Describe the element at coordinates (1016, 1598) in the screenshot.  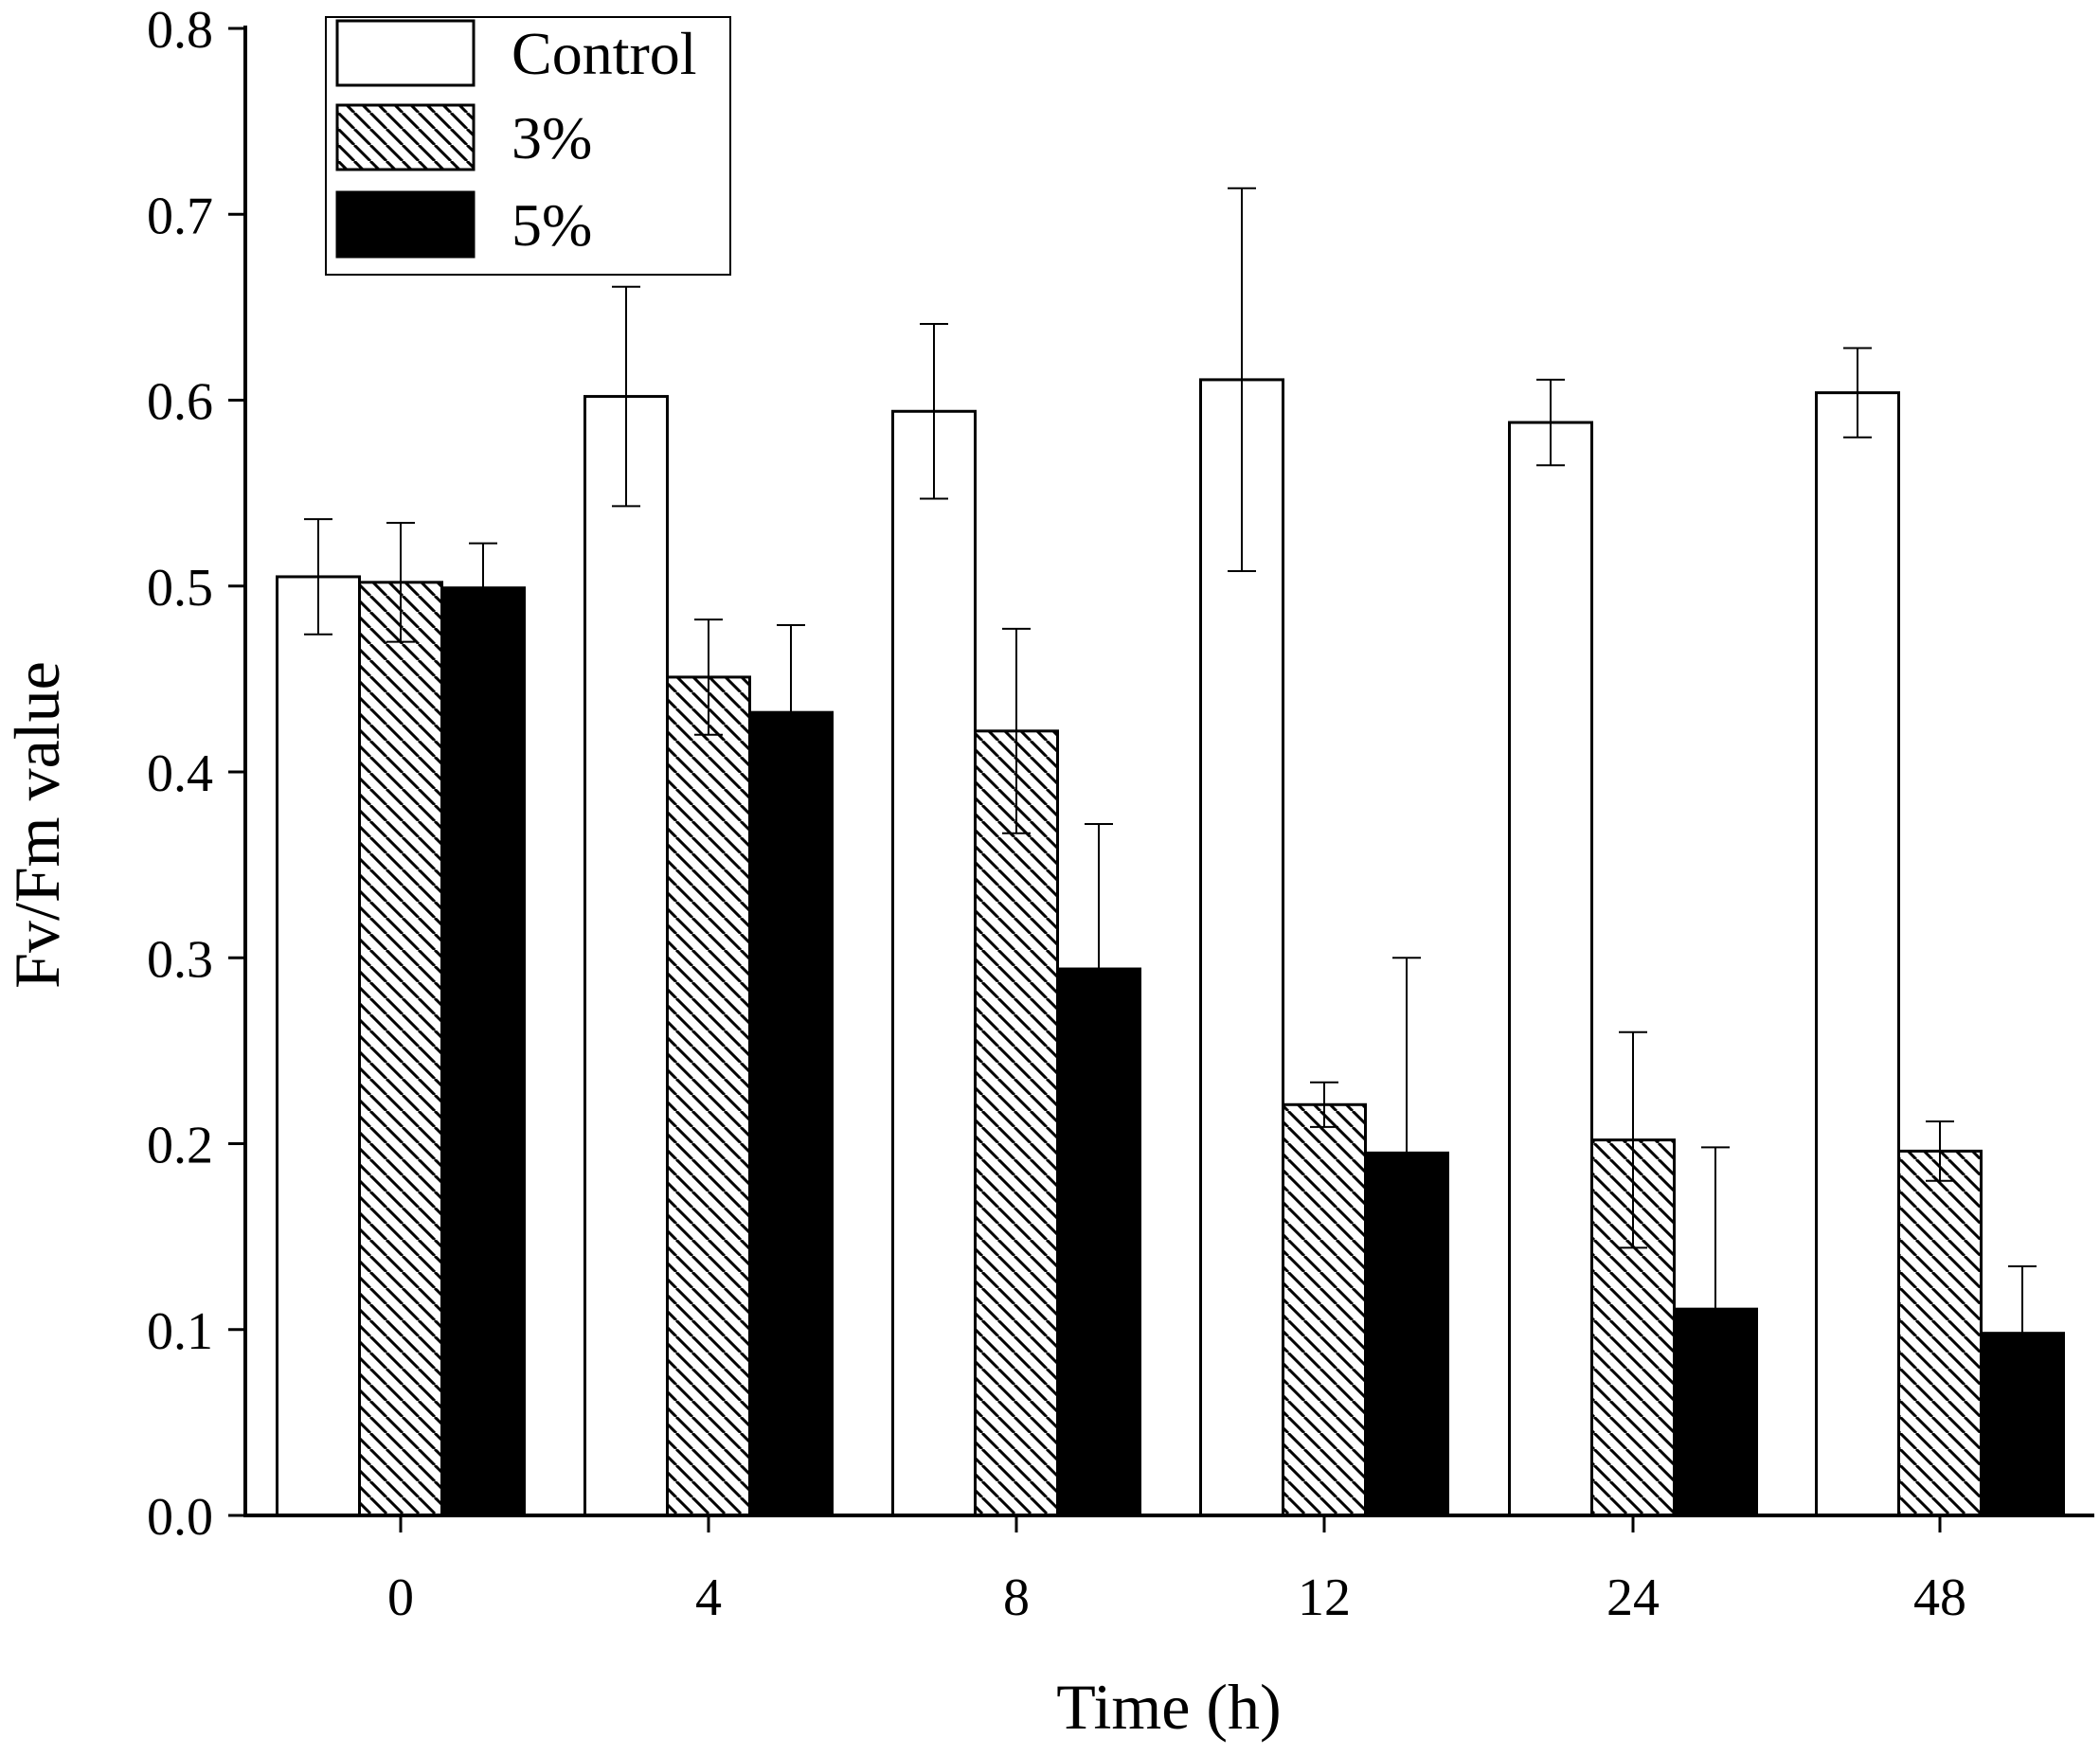
I see `x-tick-label: 8` at that location.